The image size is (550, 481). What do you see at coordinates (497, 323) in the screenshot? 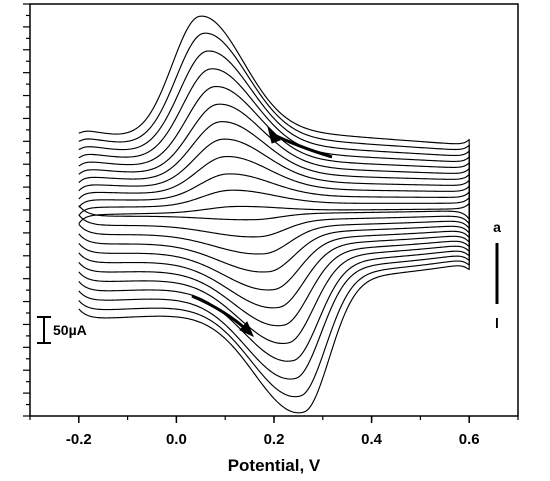
I see `series-last-label: l` at bounding box center [497, 323].